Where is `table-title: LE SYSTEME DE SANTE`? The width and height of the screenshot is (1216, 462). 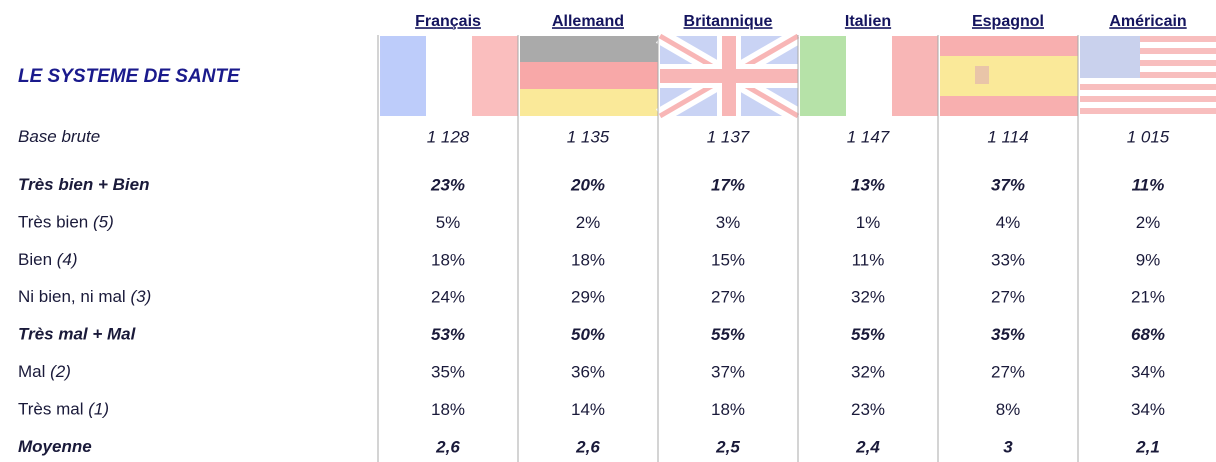
table-title: LE SYSTEME DE SANTE is located at coordinates (129, 76).